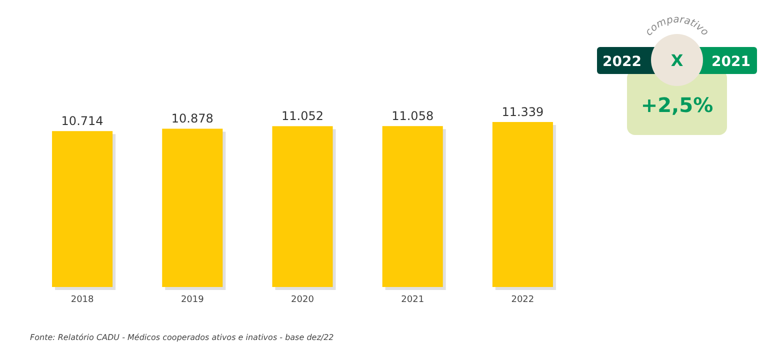 Image resolution: width=775 pixels, height=352 pixels. What do you see at coordinates (677, 60) in the screenshot?
I see `text: X` at bounding box center [677, 60].